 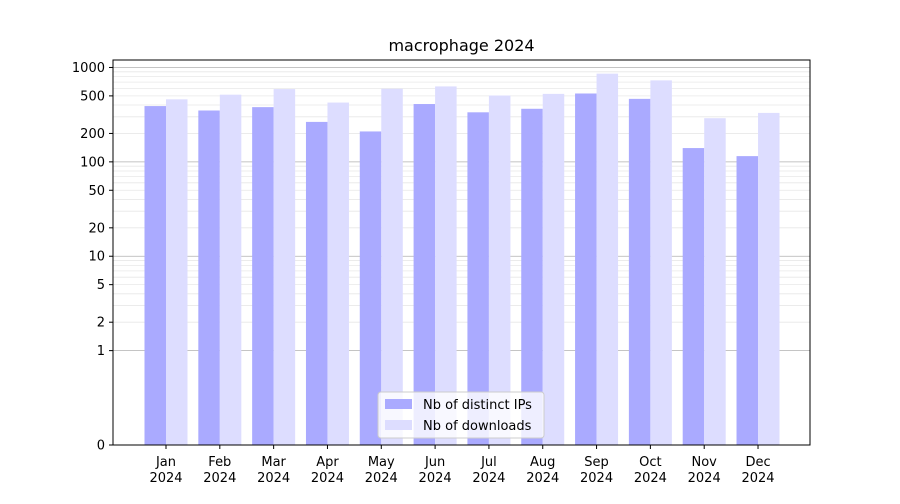 I want to click on x-tick-label: Jul 2024, so click(x=488, y=470).